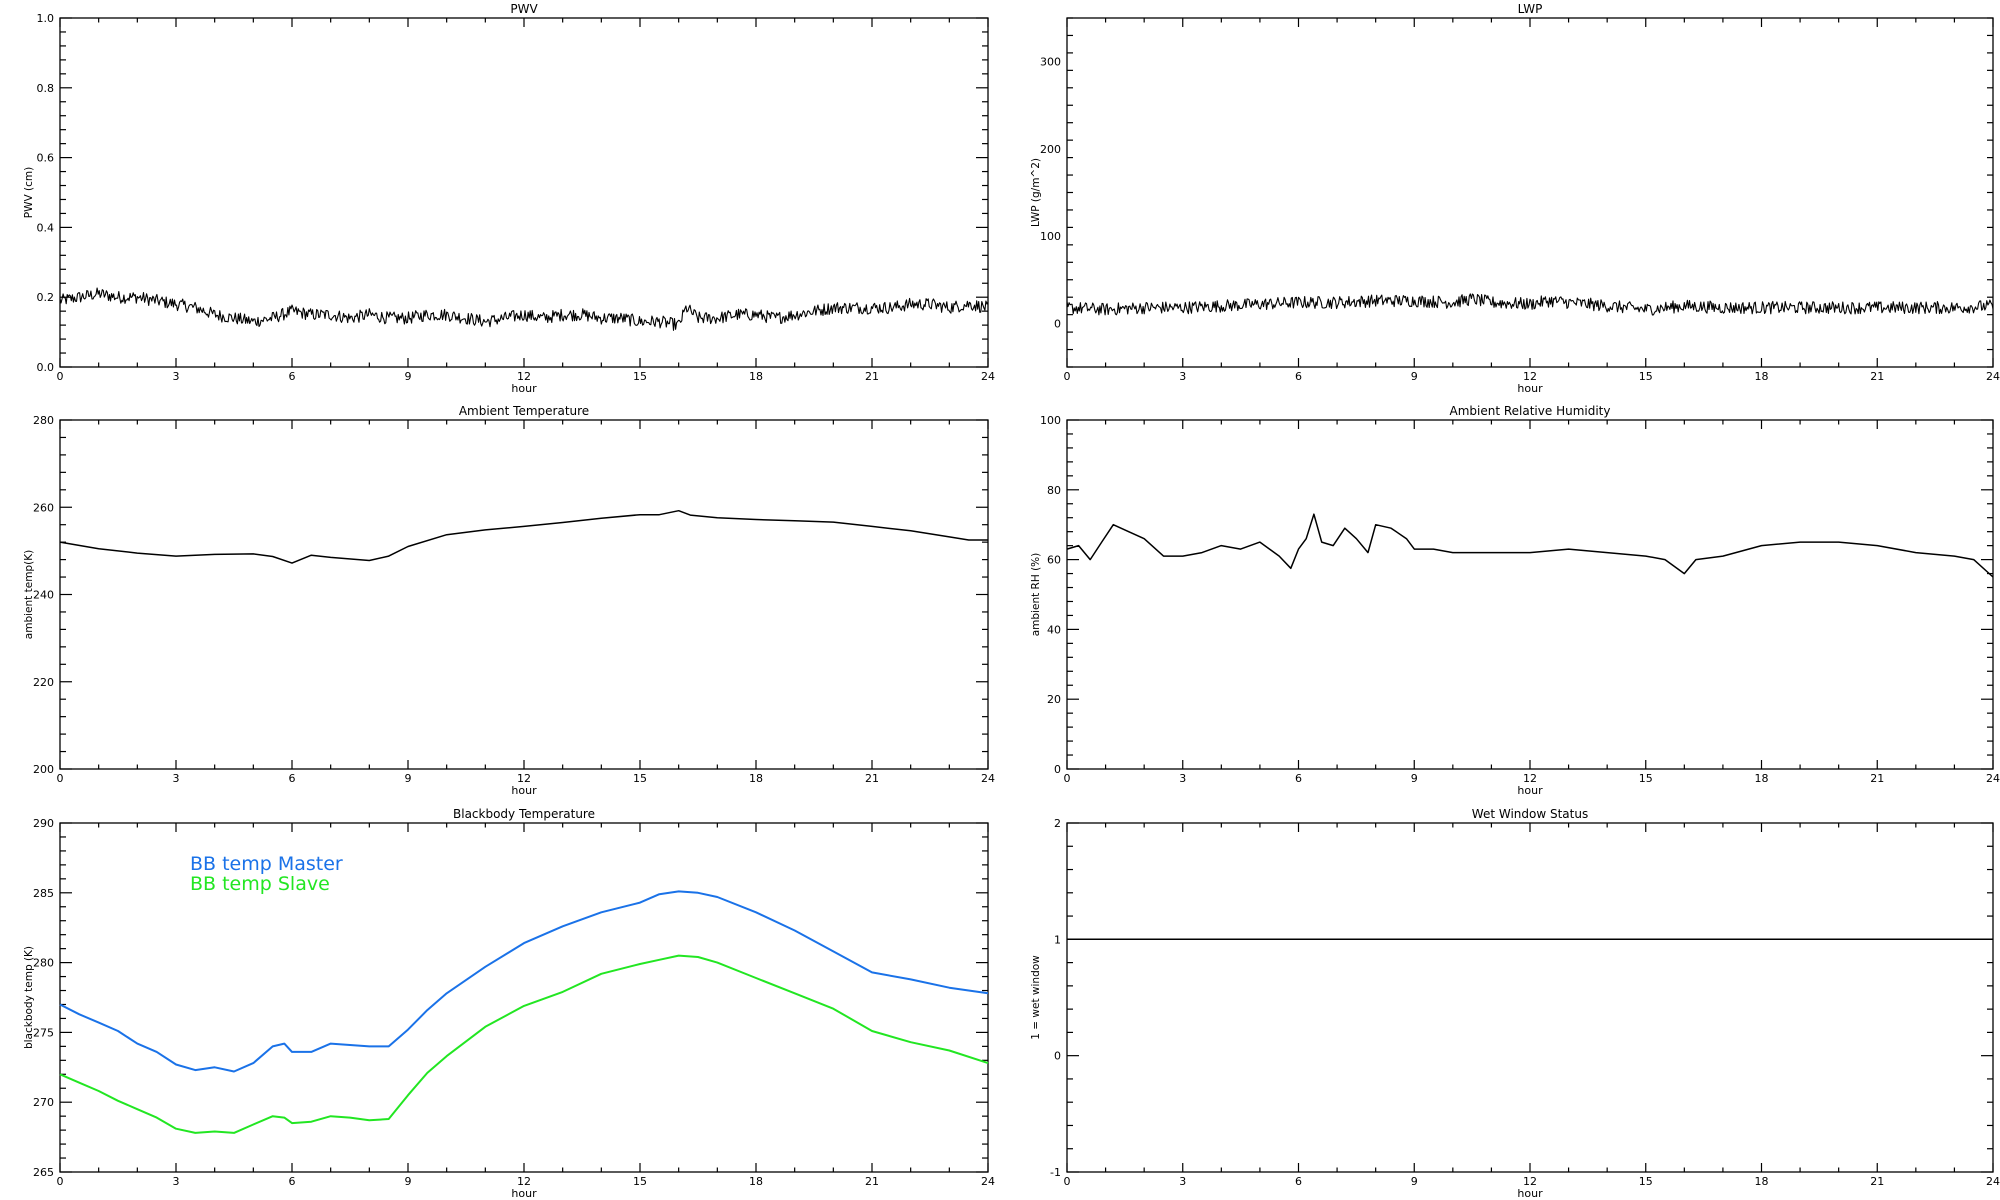  Describe the element at coordinates (46, 158) in the screenshot. I see `y-tick-label: 0.6` at that location.